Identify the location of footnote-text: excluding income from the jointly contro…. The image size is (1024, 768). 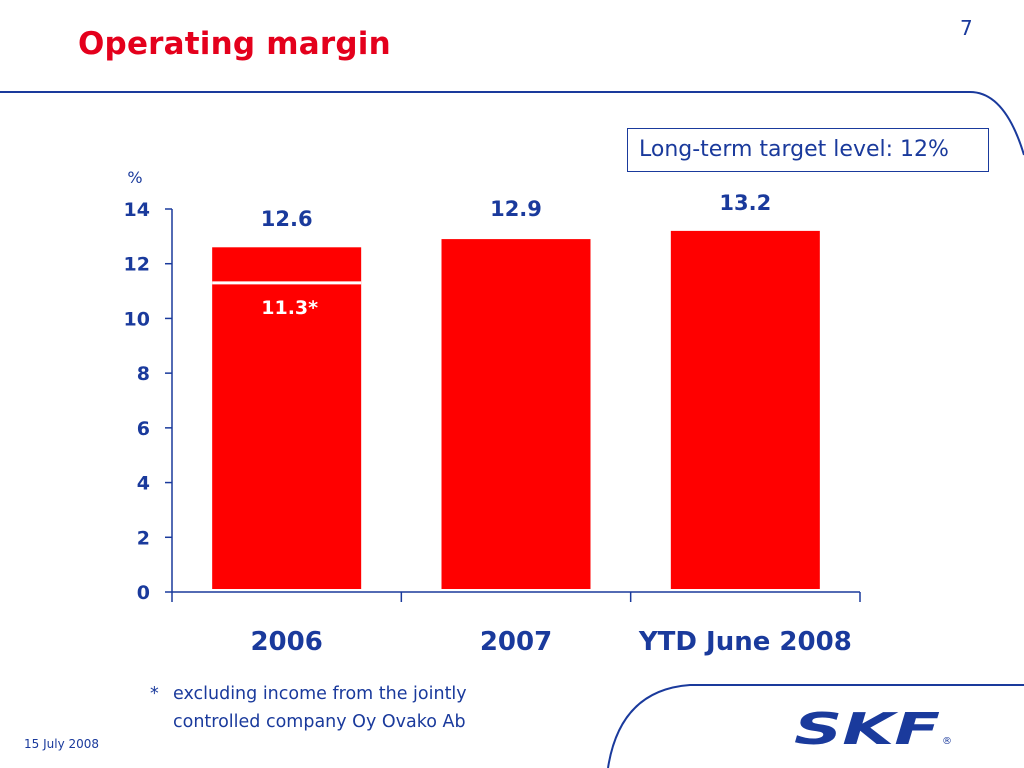
(320, 708).